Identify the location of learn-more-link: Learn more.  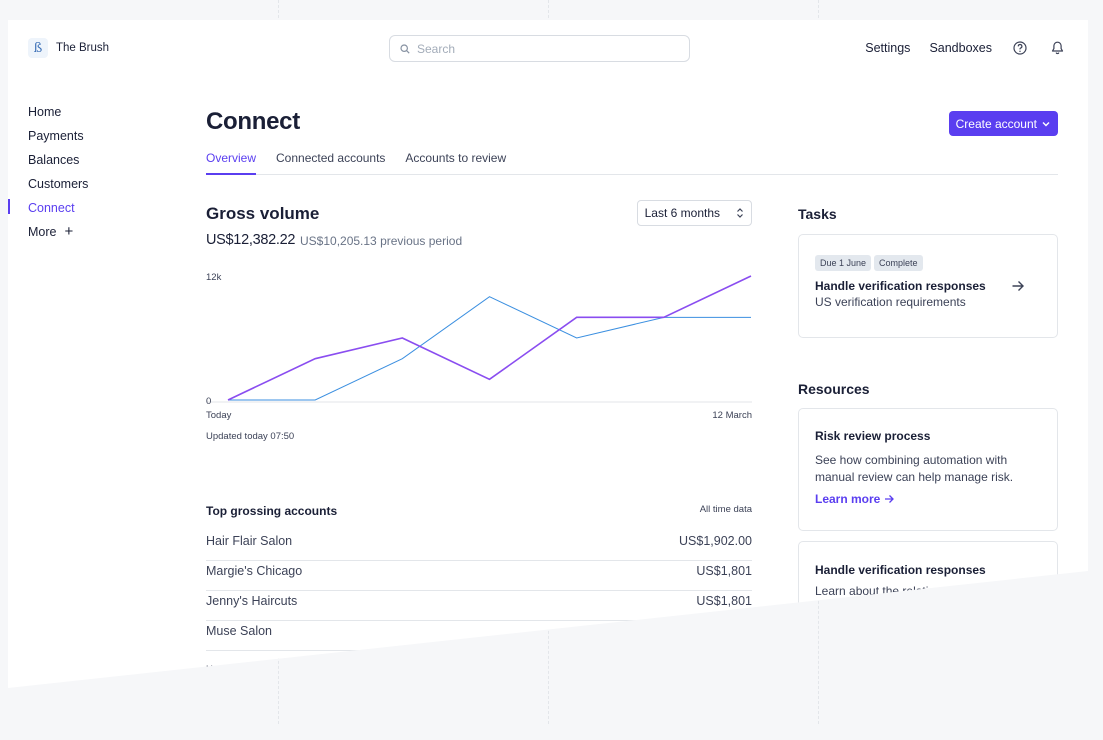
(928, 499).